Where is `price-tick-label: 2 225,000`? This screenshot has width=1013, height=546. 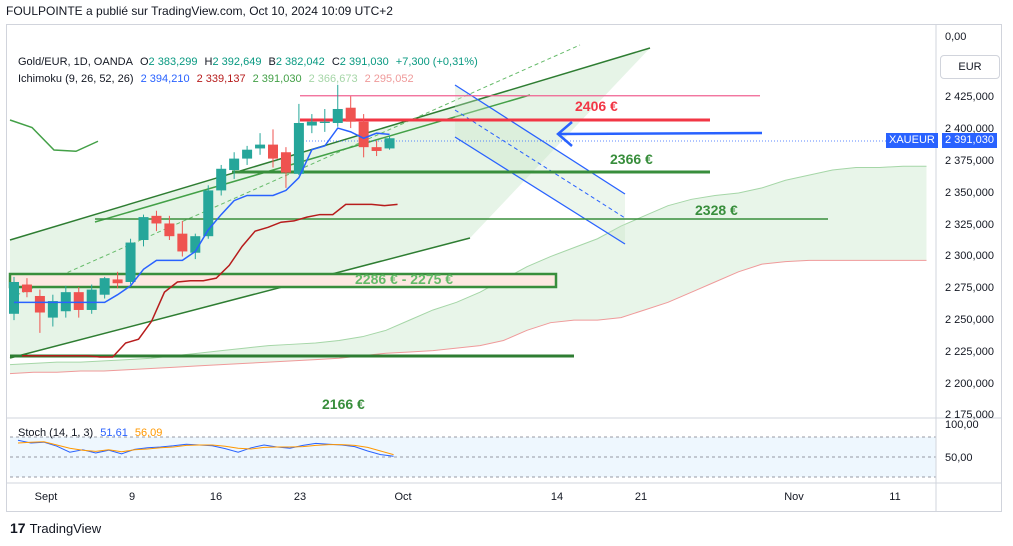 price-tick-label: 2 225,000 is located at coordinates (969, 352).